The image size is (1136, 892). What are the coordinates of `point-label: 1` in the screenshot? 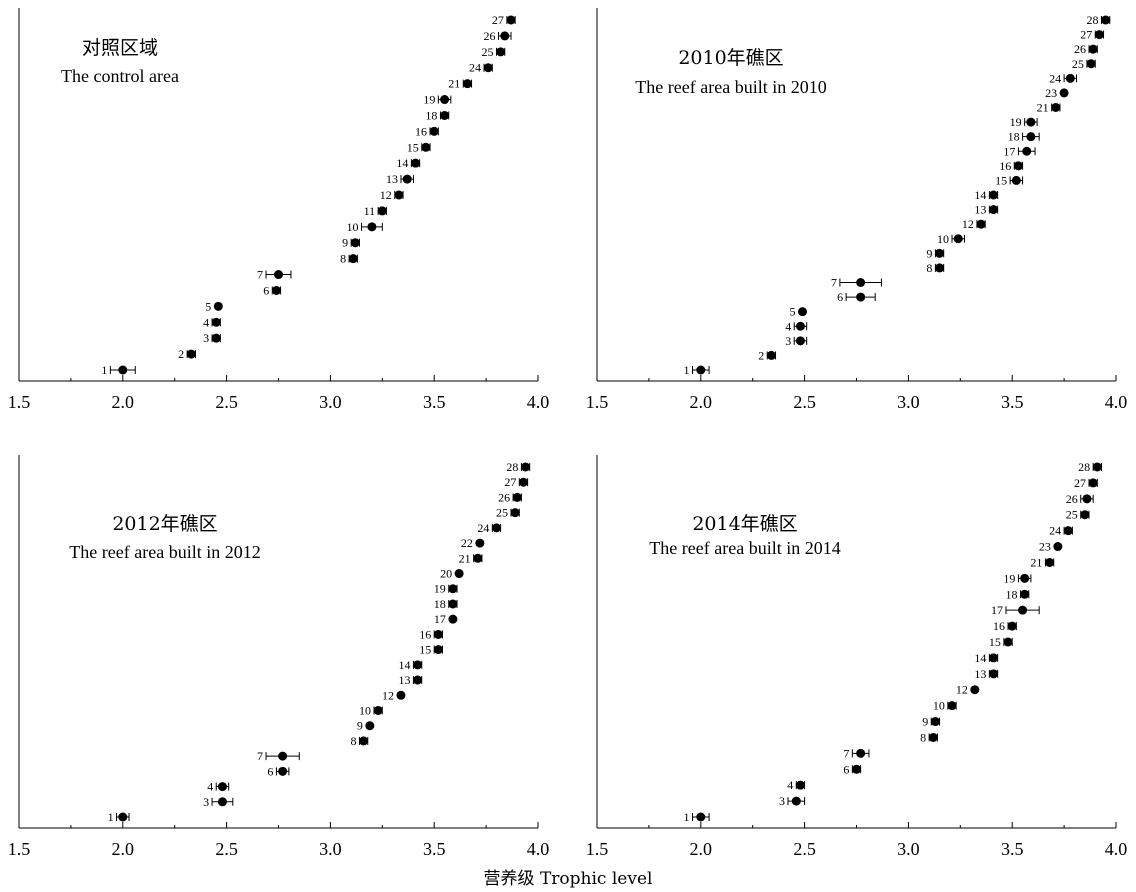 It's located at (111, 817).